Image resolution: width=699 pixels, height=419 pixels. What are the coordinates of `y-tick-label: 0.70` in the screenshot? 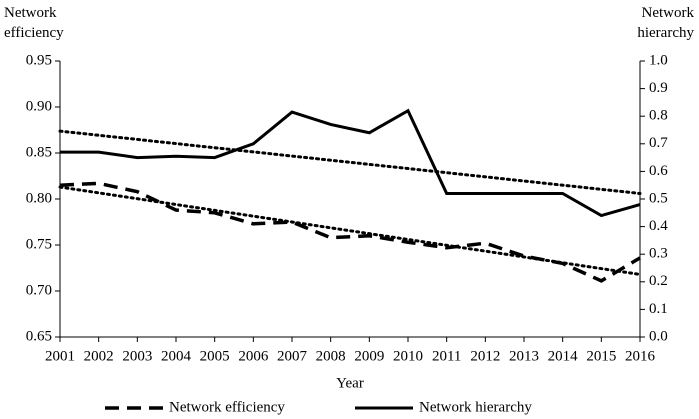 It's located at (39, 290).